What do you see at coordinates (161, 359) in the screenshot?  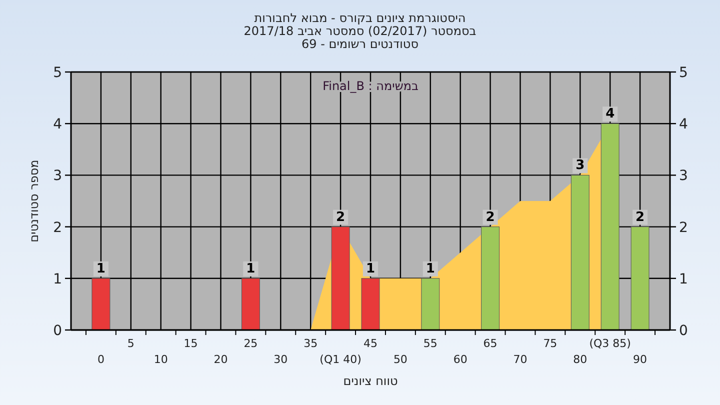 I see `x-tick-label: 10` at bounding box center [161, 359].